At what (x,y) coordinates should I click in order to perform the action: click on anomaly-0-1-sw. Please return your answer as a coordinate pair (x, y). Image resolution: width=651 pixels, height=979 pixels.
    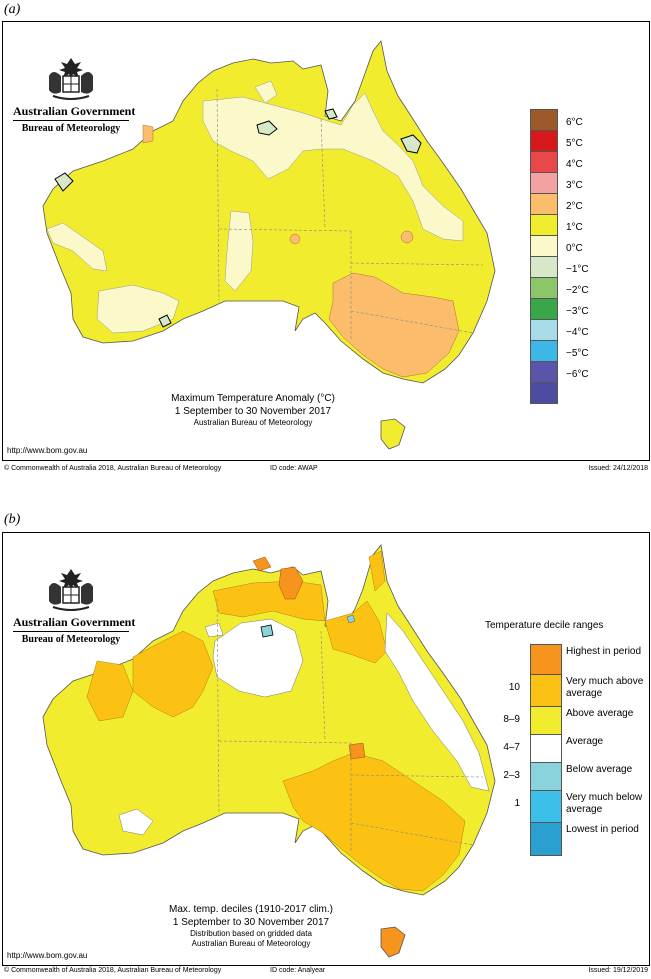
    Looking at the image, I should click on (138, 309).